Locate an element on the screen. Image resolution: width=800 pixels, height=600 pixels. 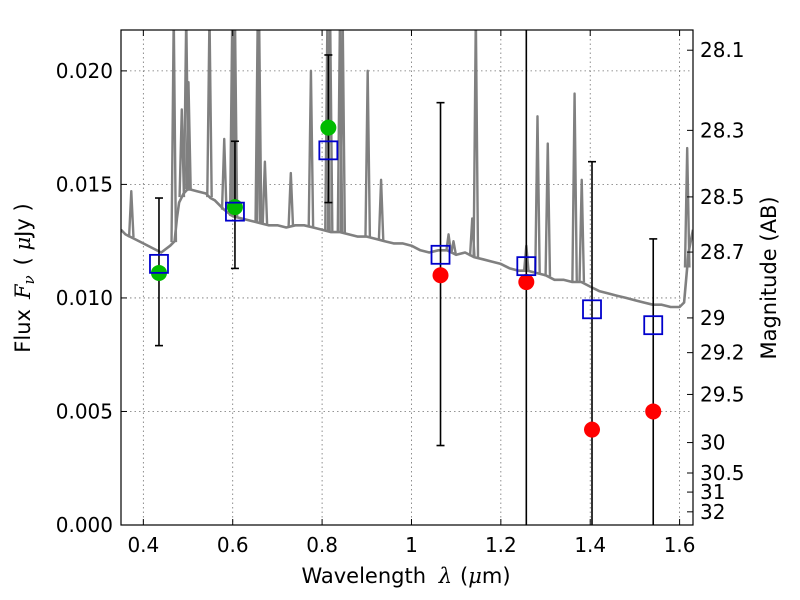
x-tick-label: 1.4 is located at coordinates (590, 545).